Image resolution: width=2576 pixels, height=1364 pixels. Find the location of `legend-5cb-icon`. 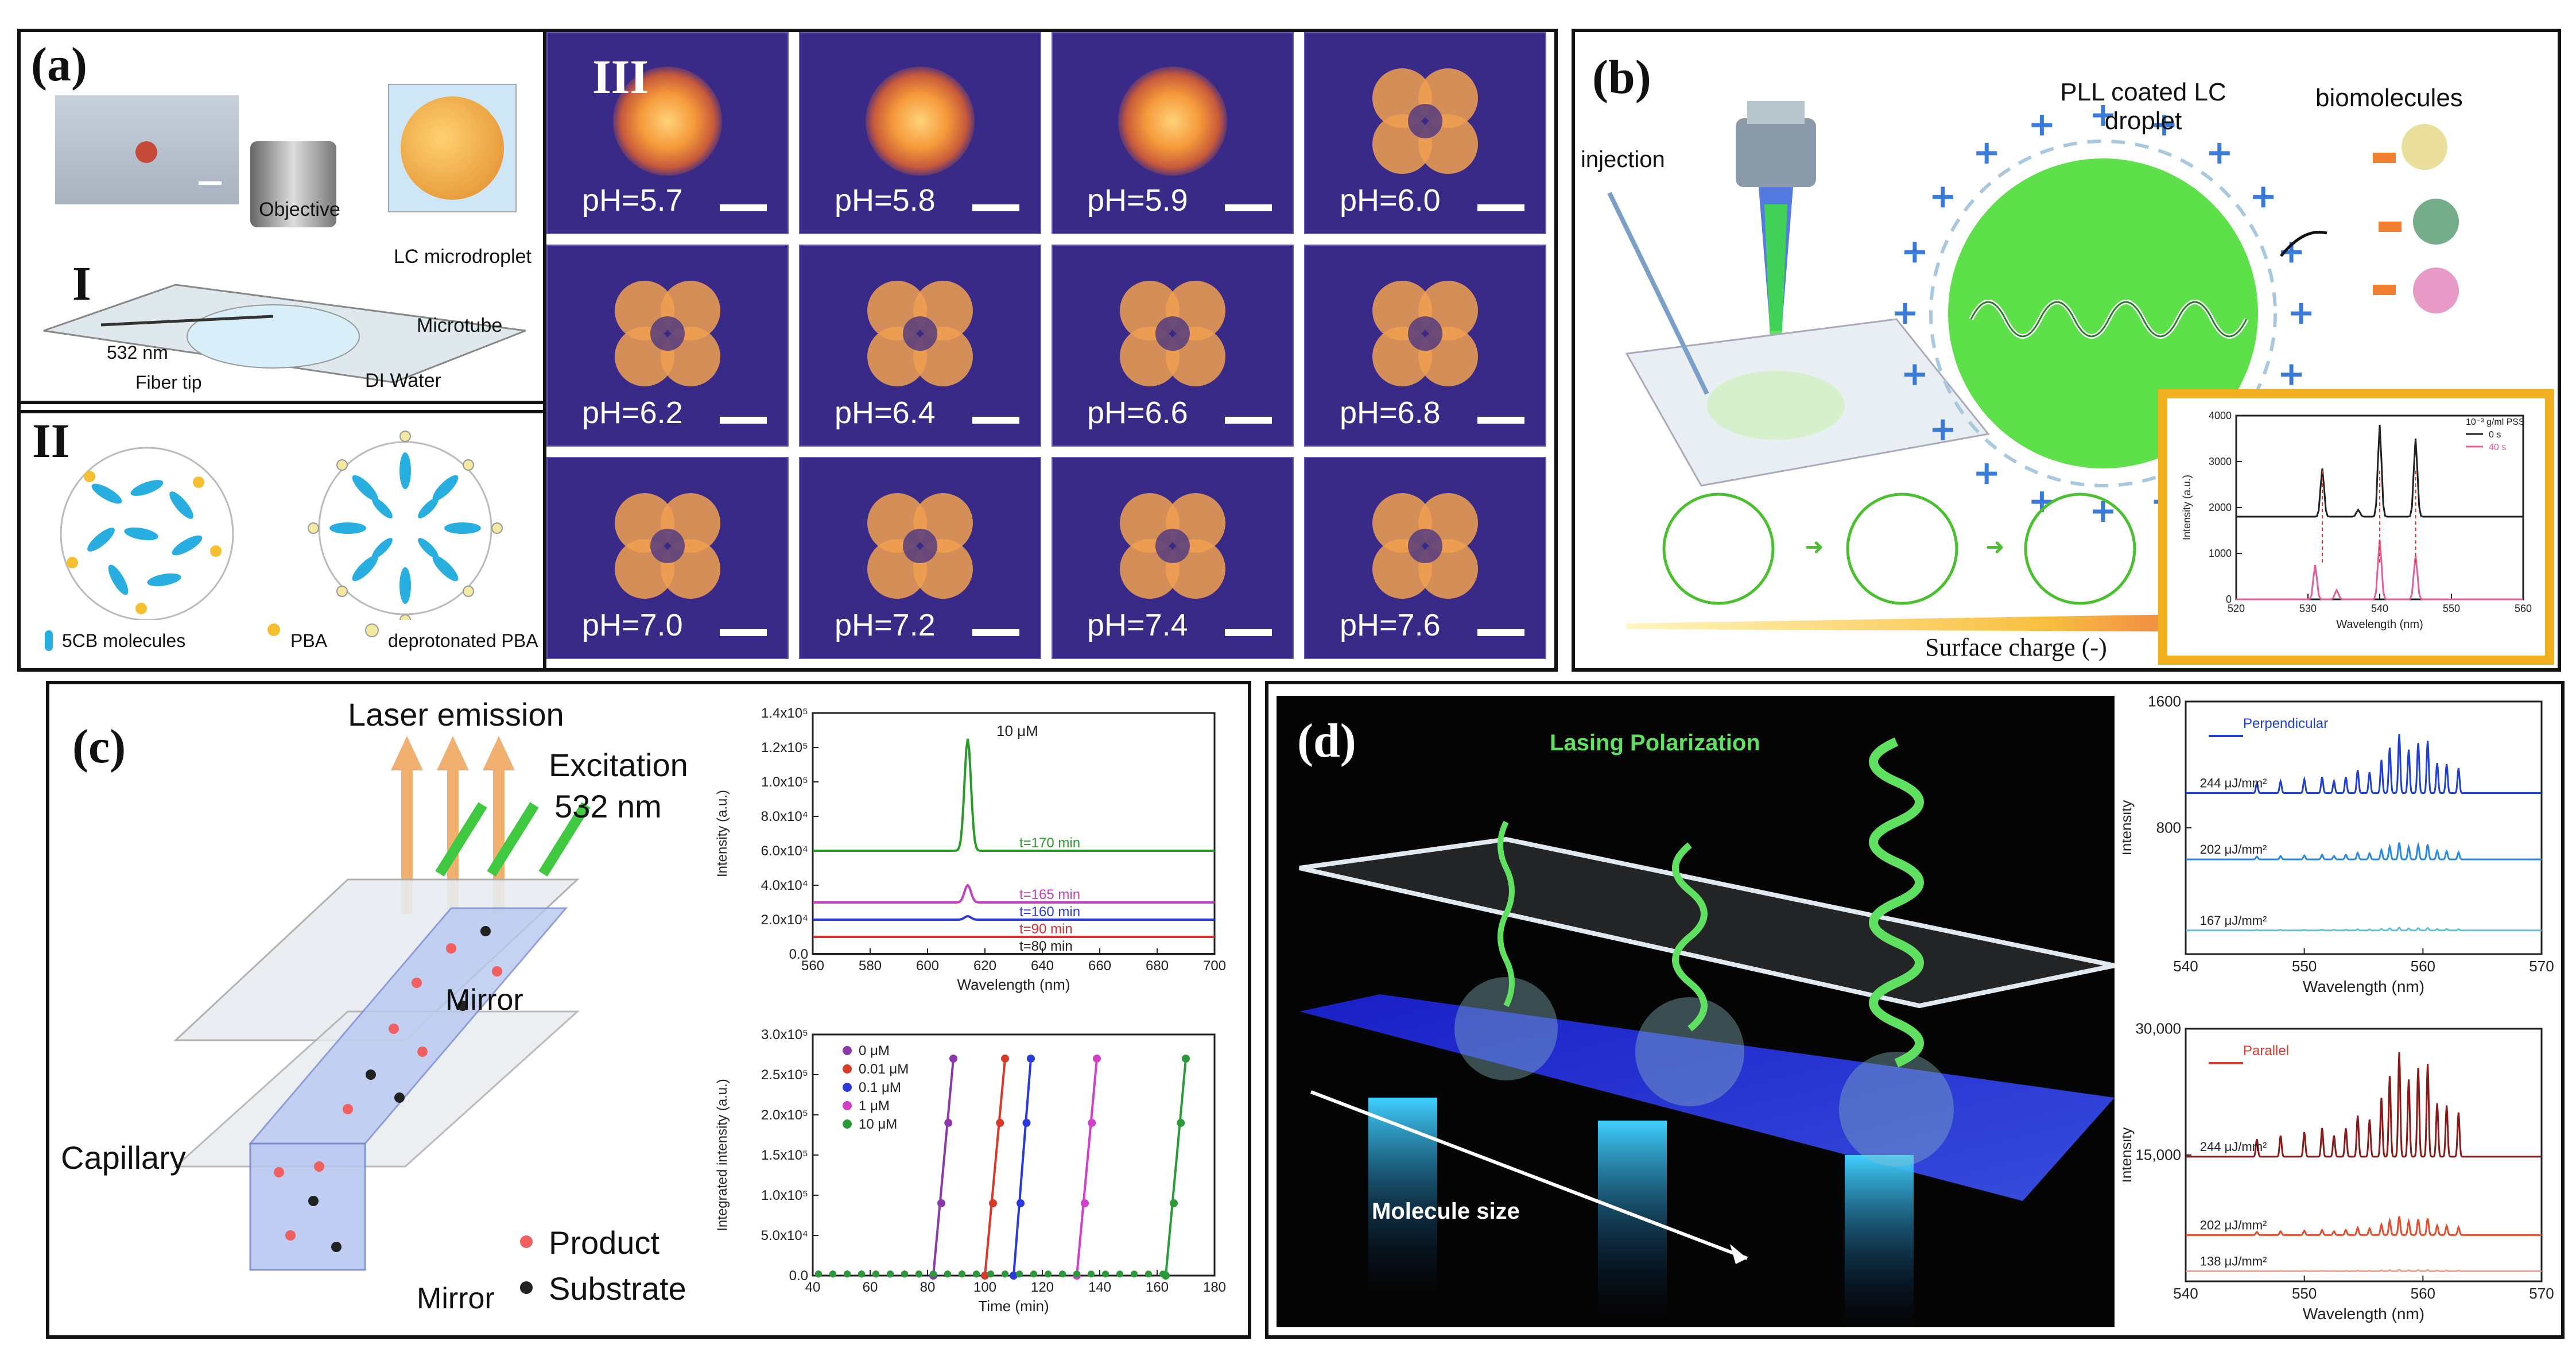

legend-5cb-icon is located at coordinates (49, 640).